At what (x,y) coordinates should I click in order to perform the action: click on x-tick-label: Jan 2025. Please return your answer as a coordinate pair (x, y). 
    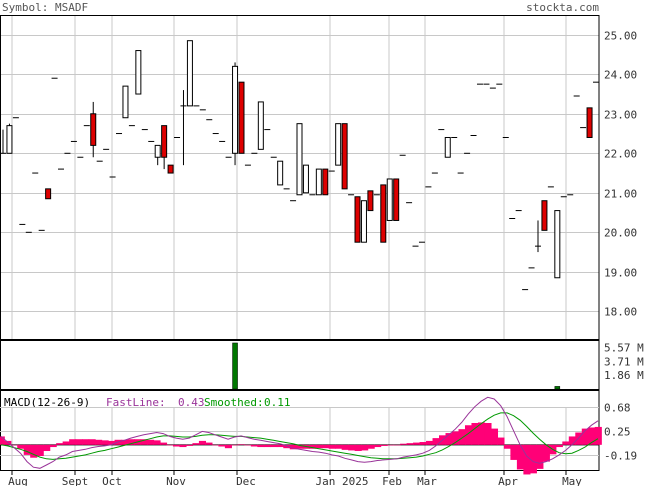
    Looking at the image, I should click on (342, 480).